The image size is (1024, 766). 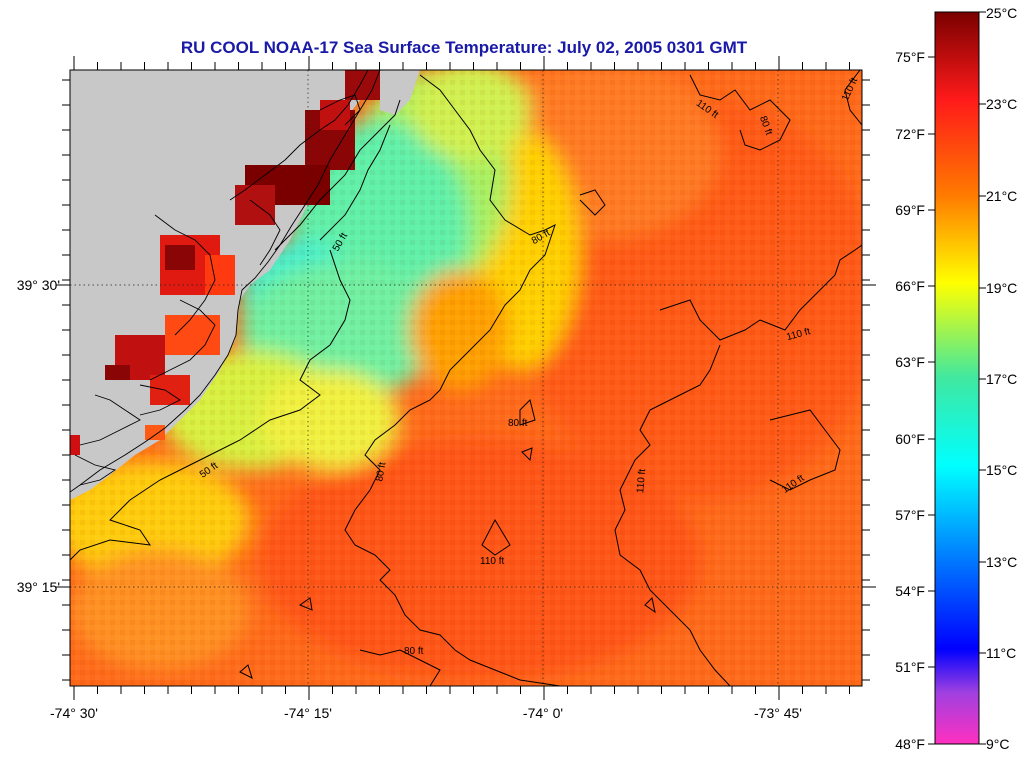 I want to click on longitude-label: -74° 15', so click(x=308, y=713).